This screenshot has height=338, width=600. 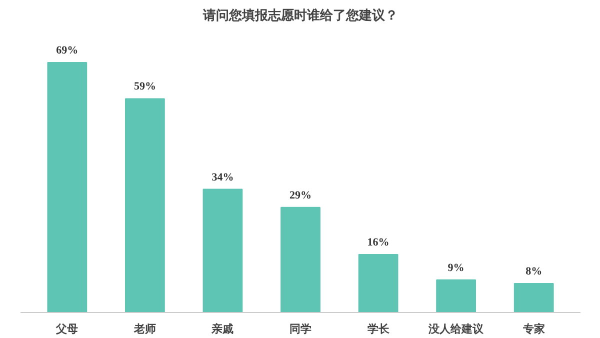 What do you see at coordinates (456, 329) in the screenshot?
I see `x-tick-label: 没人给建议` at bounding box center [456, 329].